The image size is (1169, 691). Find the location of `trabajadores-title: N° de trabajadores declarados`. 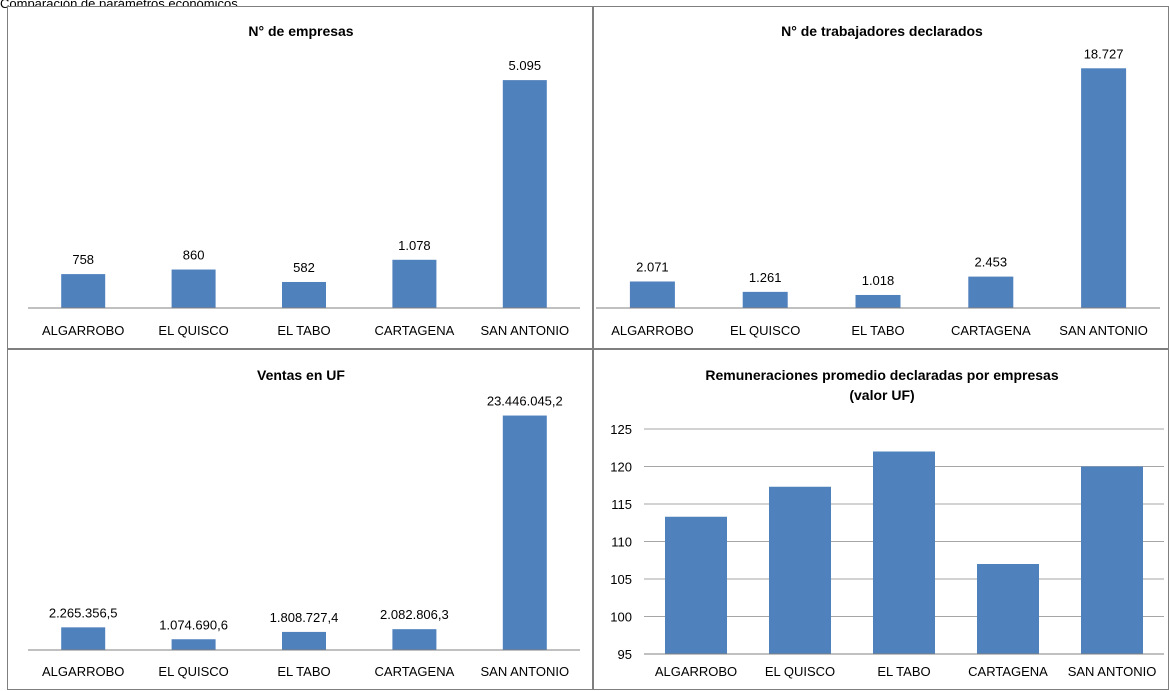

trabajadores-title: N° de trabajadores declarados is located at coordinates (882, 31).